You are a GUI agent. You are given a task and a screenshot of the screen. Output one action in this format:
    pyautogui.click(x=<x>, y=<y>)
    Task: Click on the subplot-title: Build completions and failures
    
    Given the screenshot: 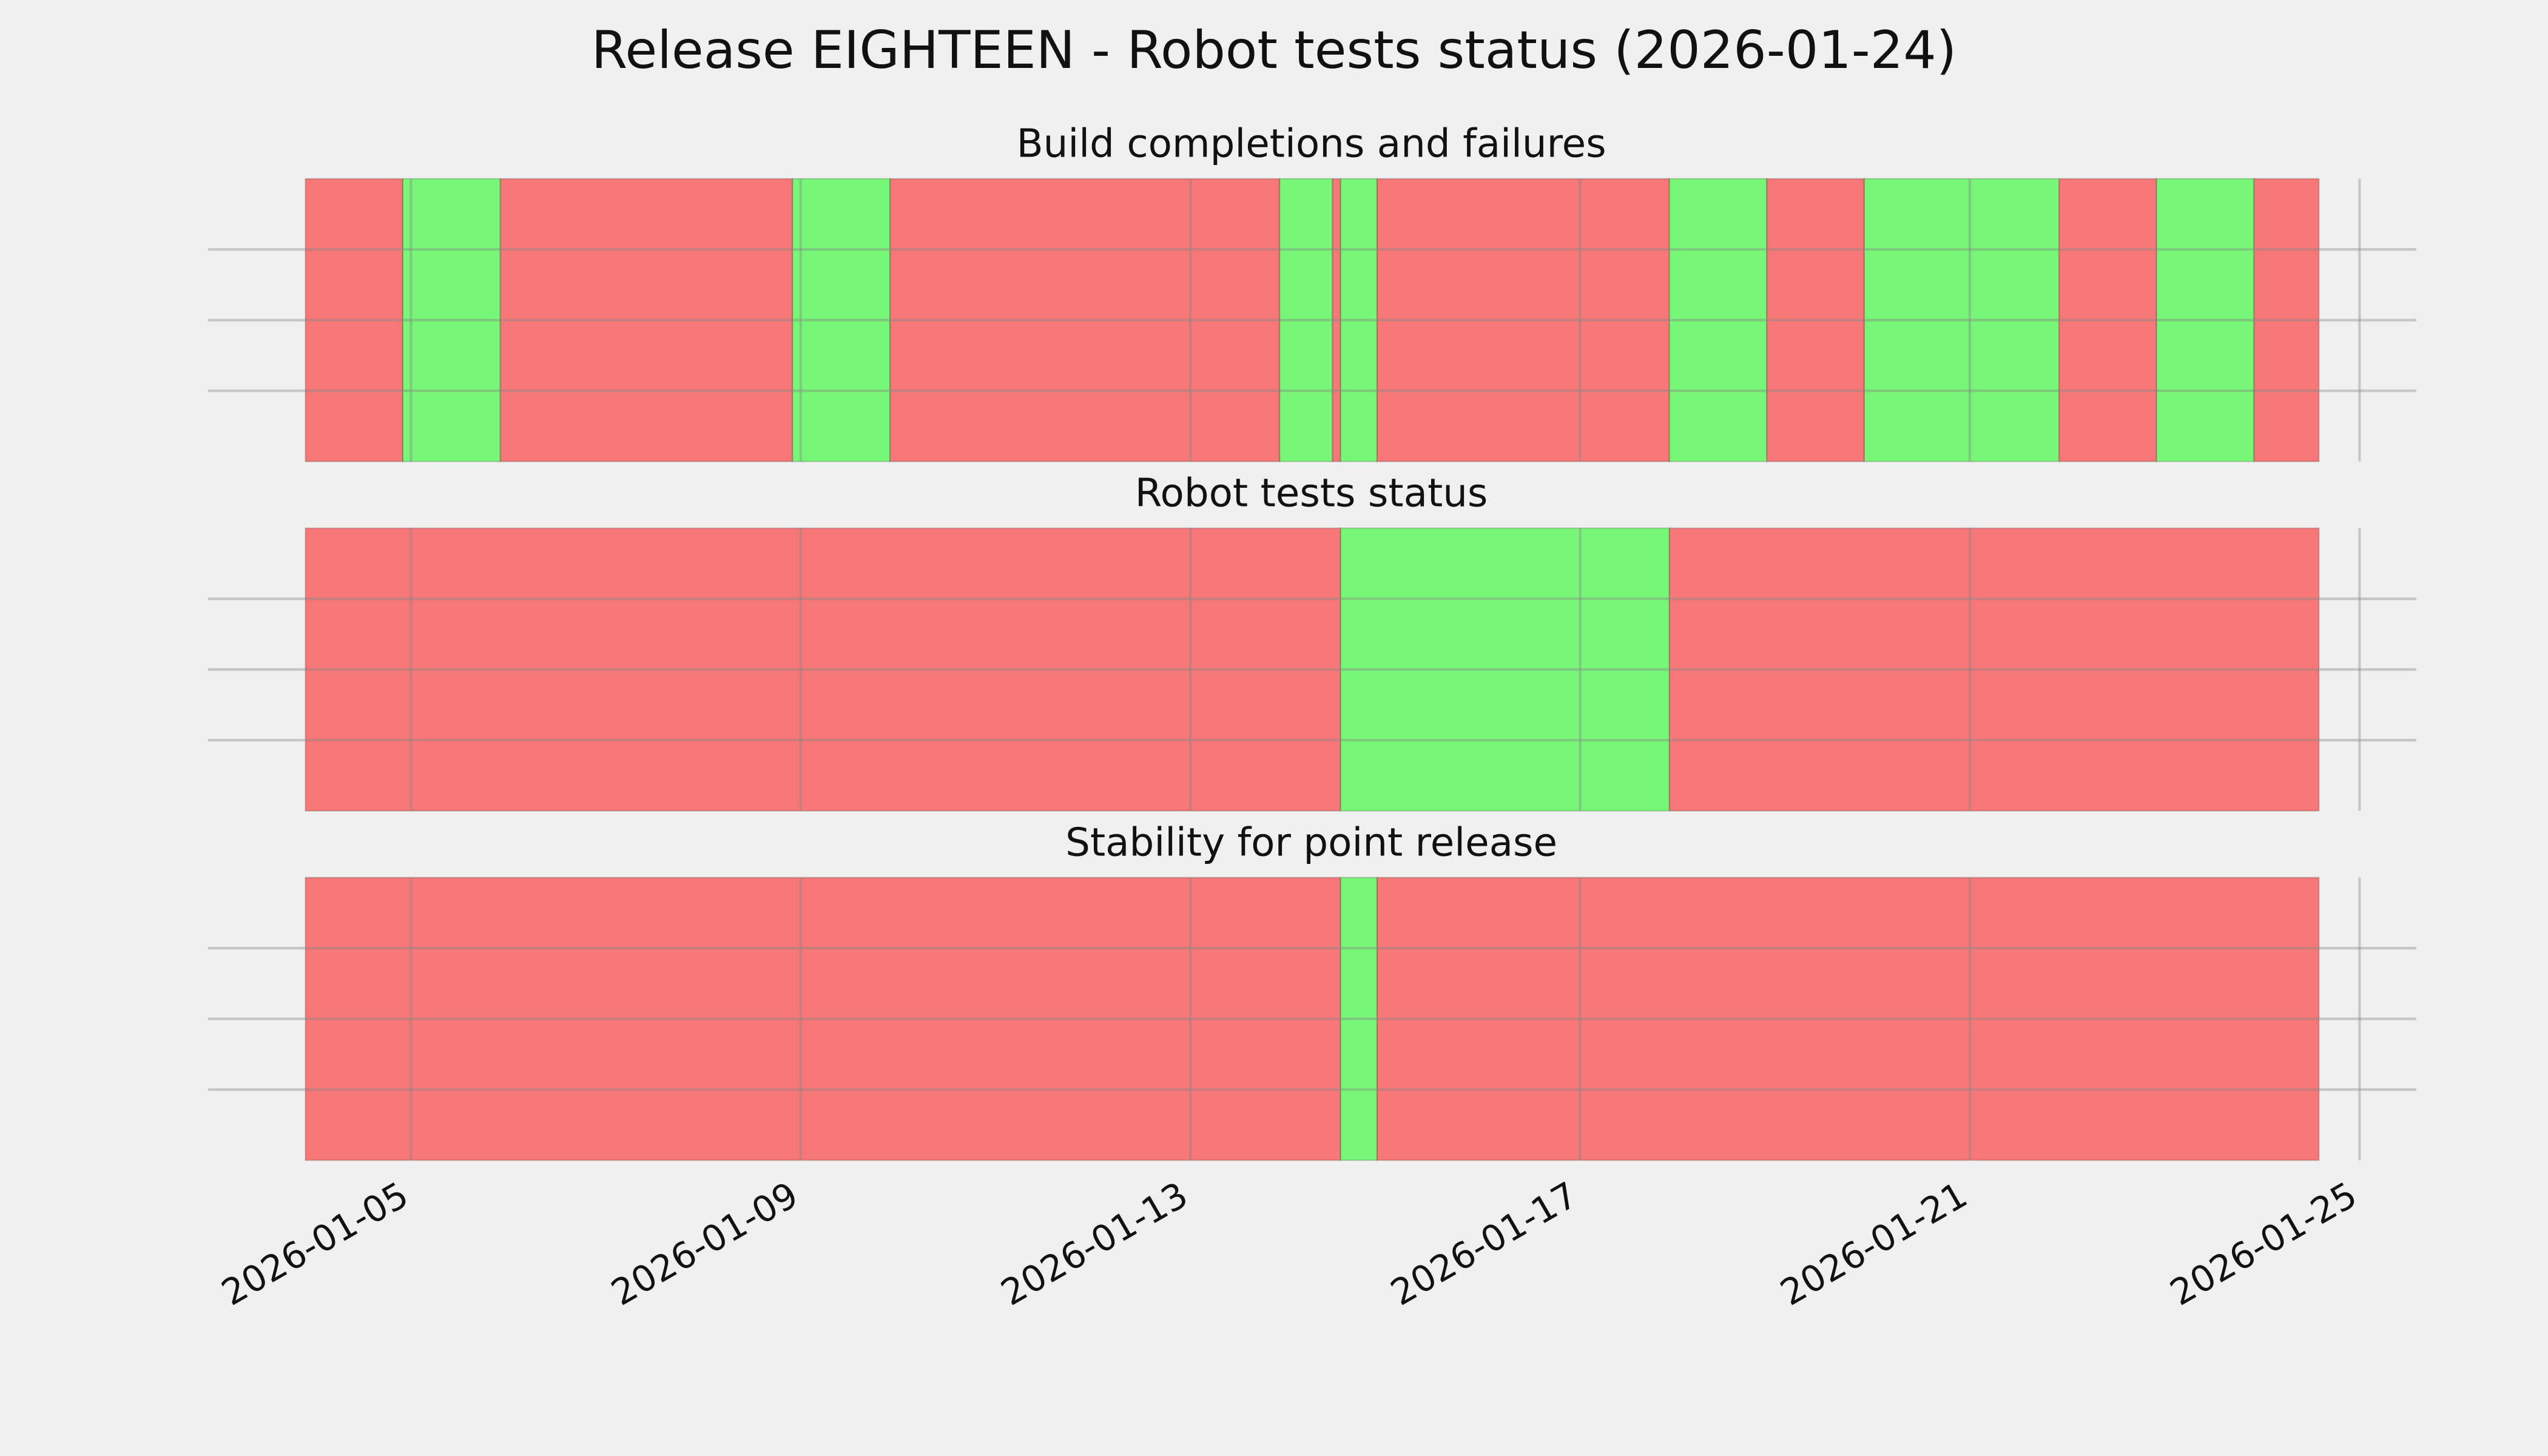 What is the action you would take?
    pyautogui.click(x=1311, y=144)
    